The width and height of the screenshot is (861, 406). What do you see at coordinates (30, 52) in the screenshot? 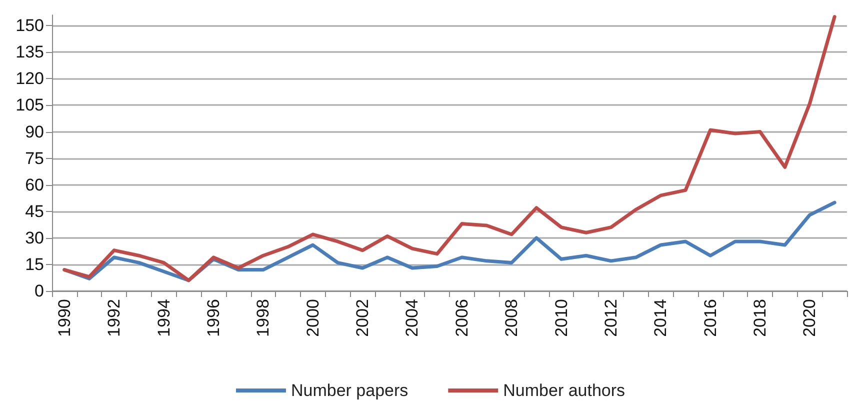
I see `y-tick-label: 135` at bounding box center [30, 52].